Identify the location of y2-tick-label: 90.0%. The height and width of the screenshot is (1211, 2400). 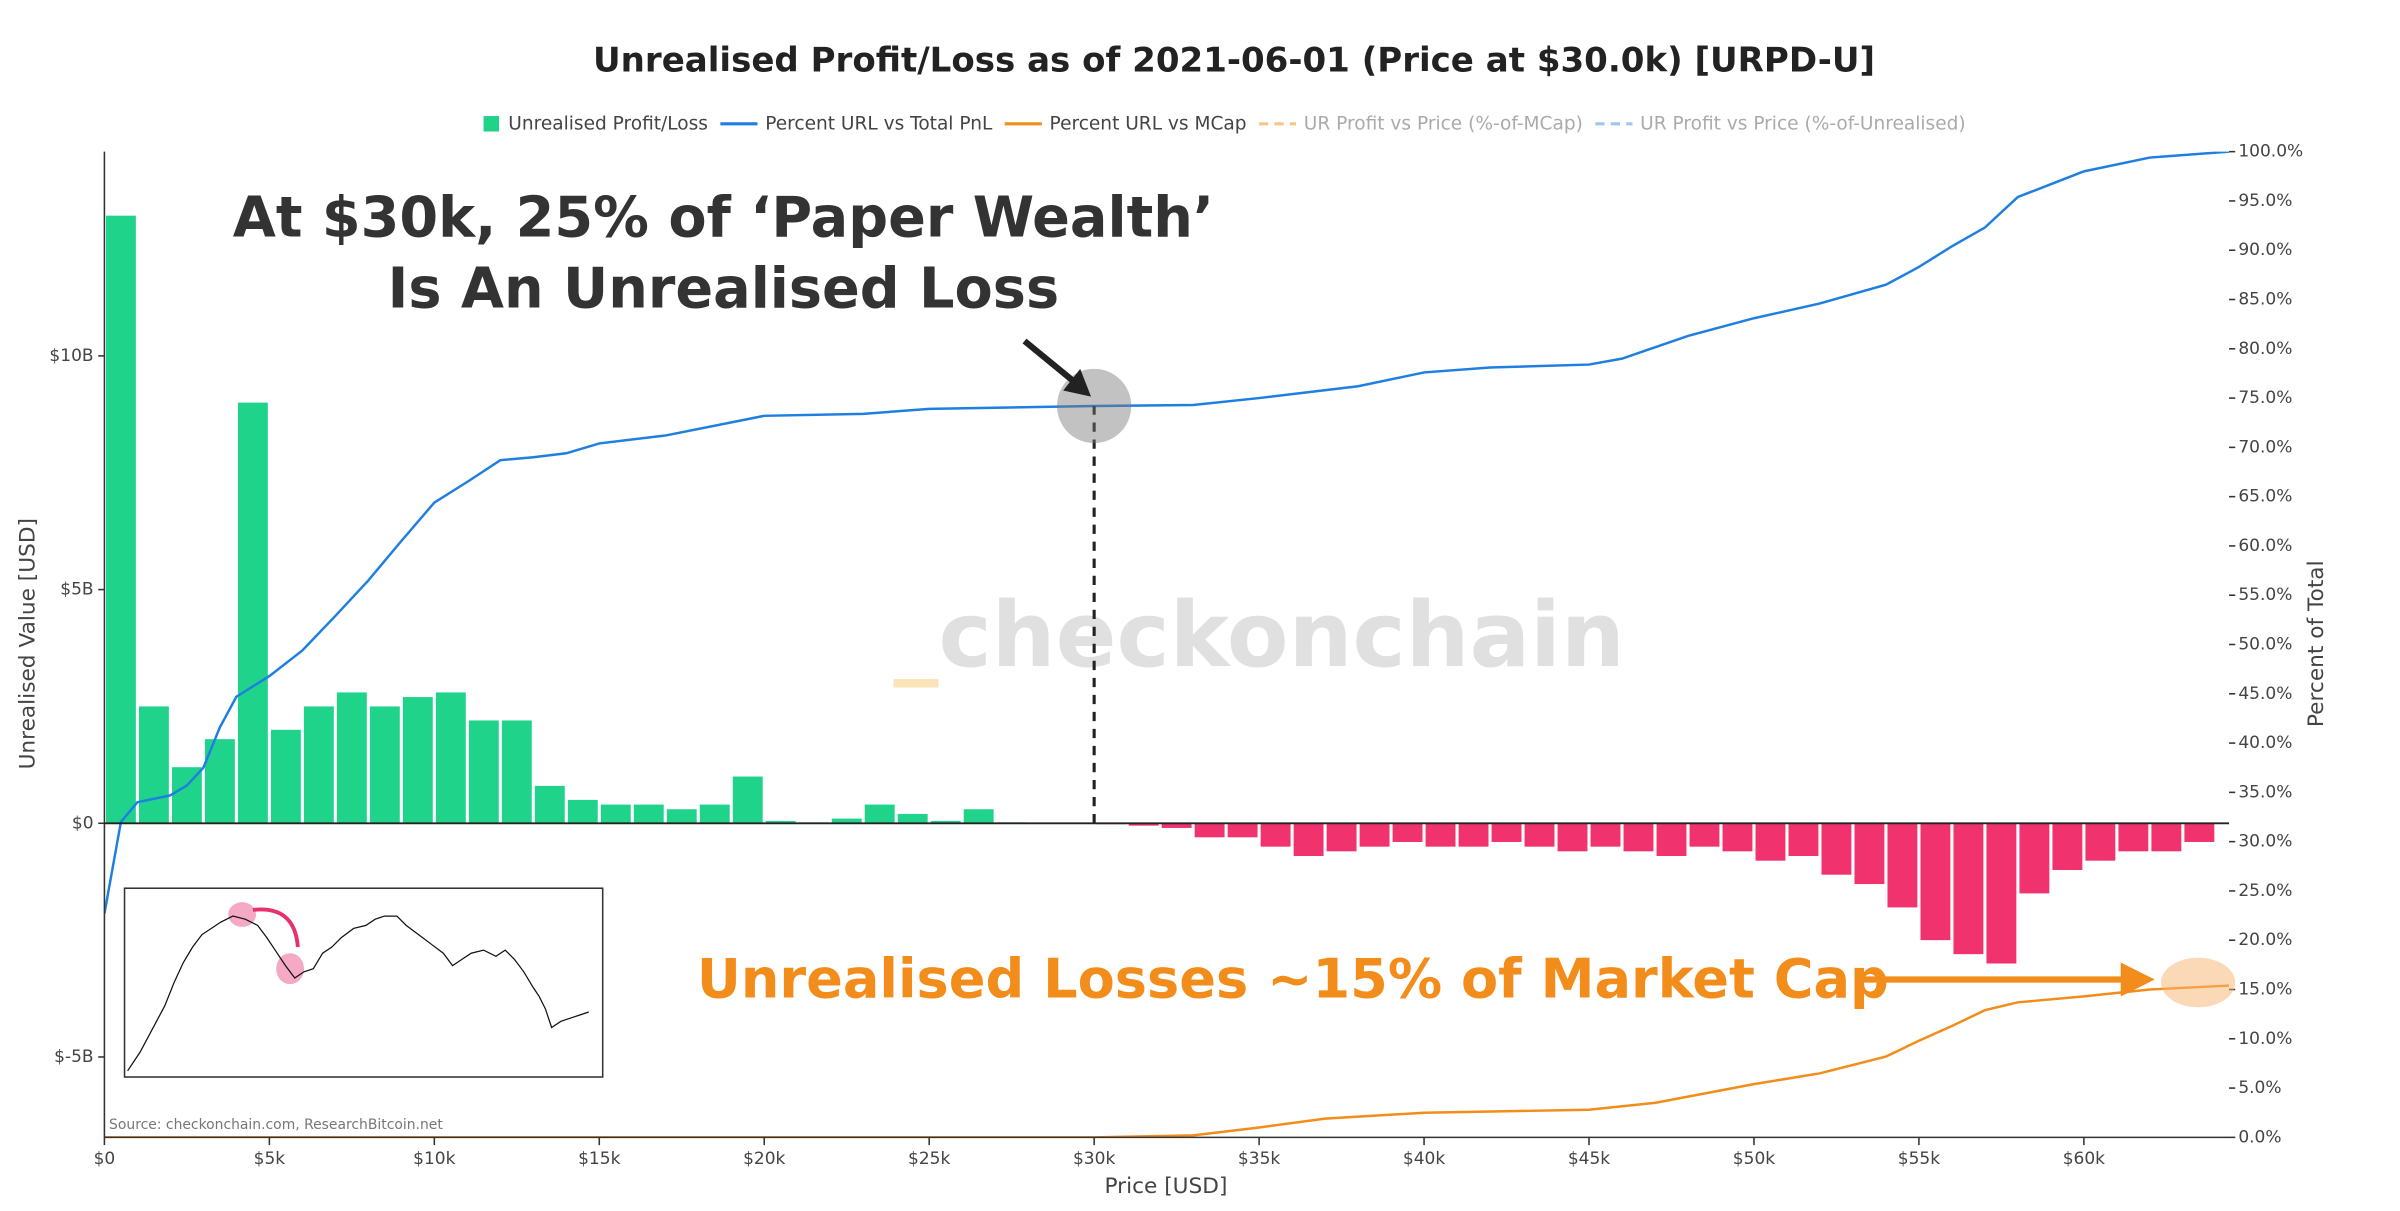
(2265, 250).